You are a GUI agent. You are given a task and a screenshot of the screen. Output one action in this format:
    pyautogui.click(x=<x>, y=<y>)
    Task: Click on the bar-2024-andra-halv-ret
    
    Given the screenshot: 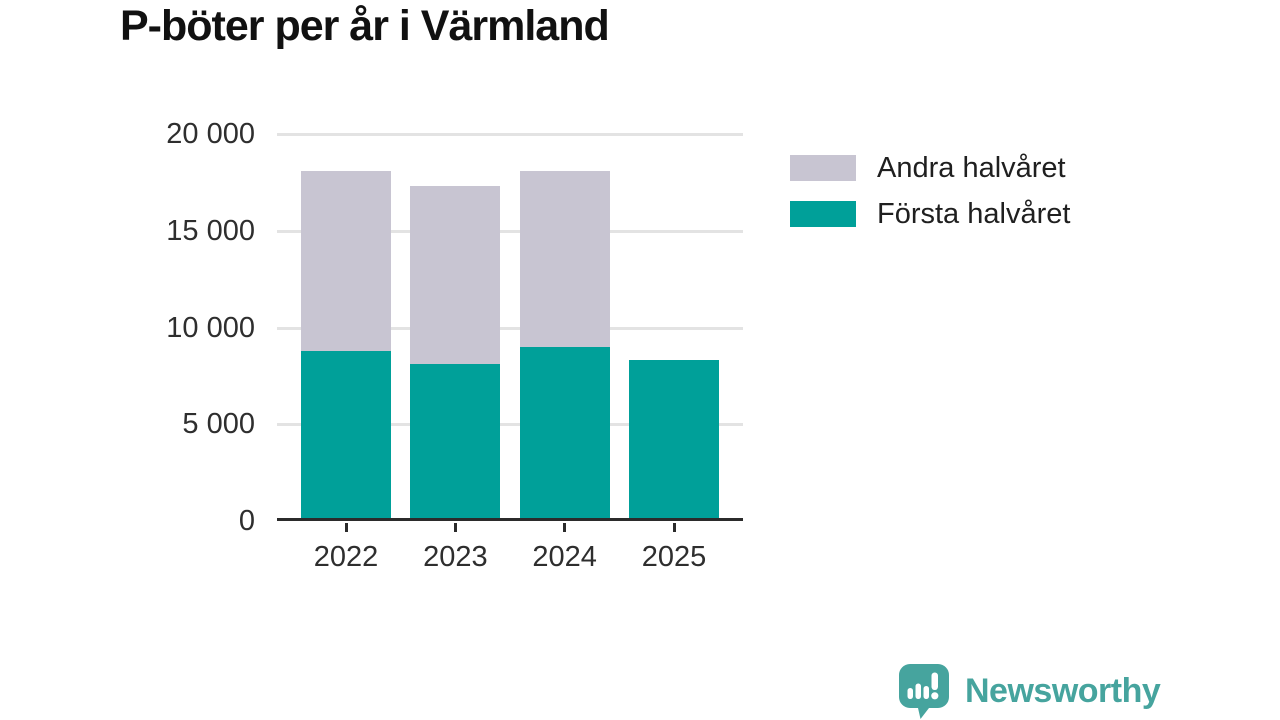 What is the action you would take?
    pyautogui.click(x=564, y=258)
    